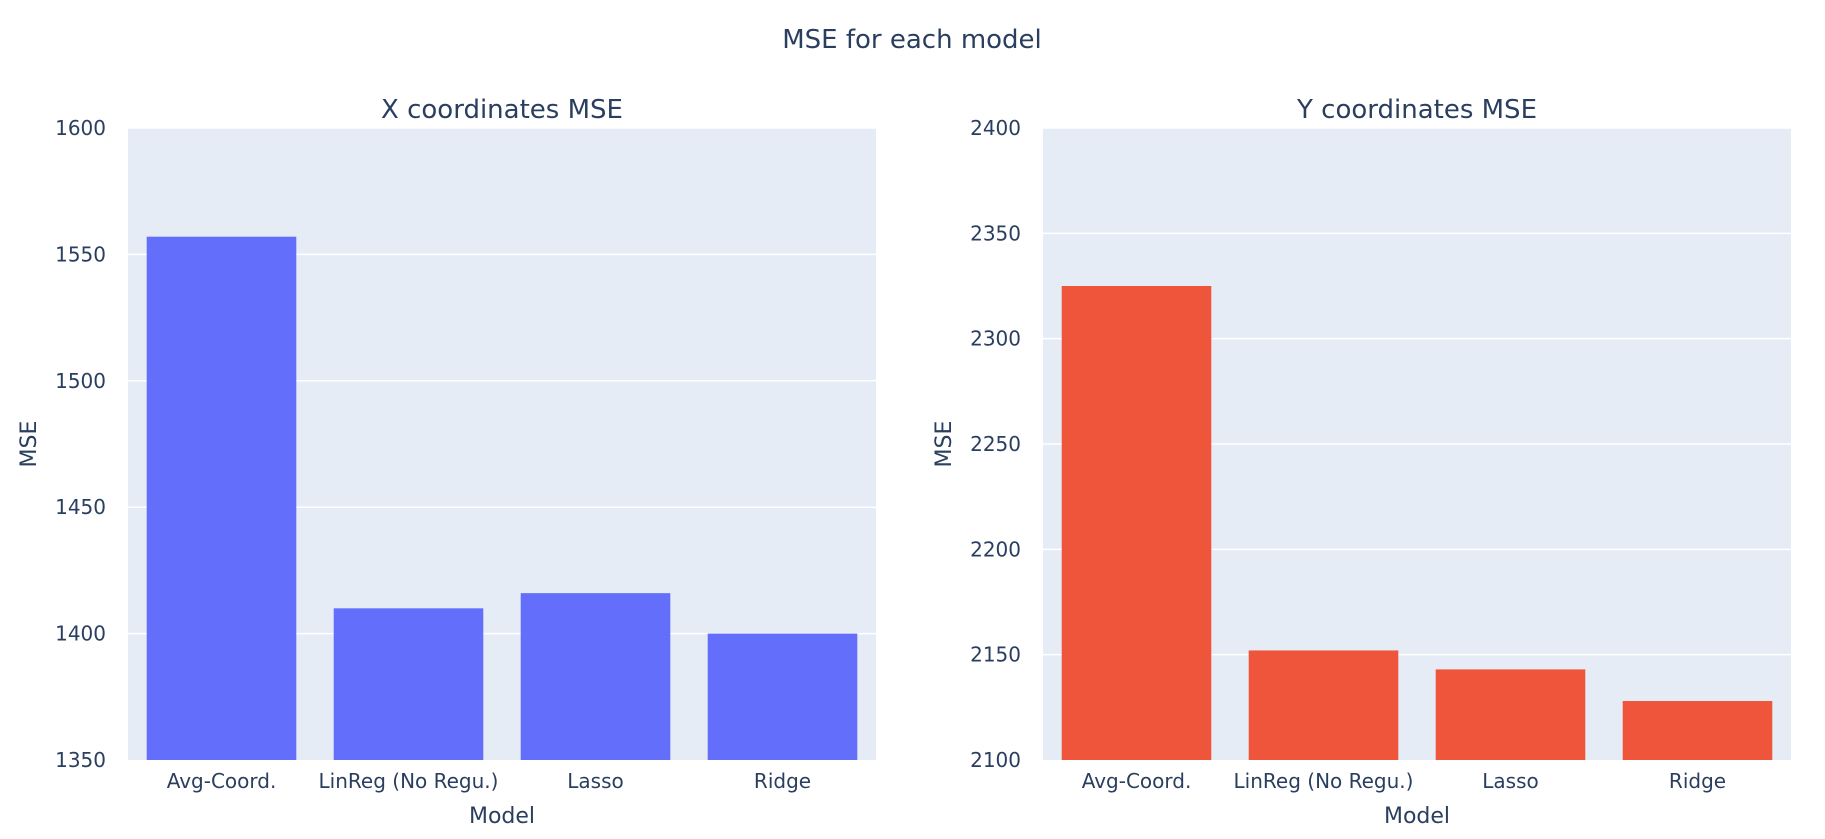  What do you see at coordinates (995, 444) in the screenshot?
I see `y-tick-label: 2250` at bounding box center [995, 444].